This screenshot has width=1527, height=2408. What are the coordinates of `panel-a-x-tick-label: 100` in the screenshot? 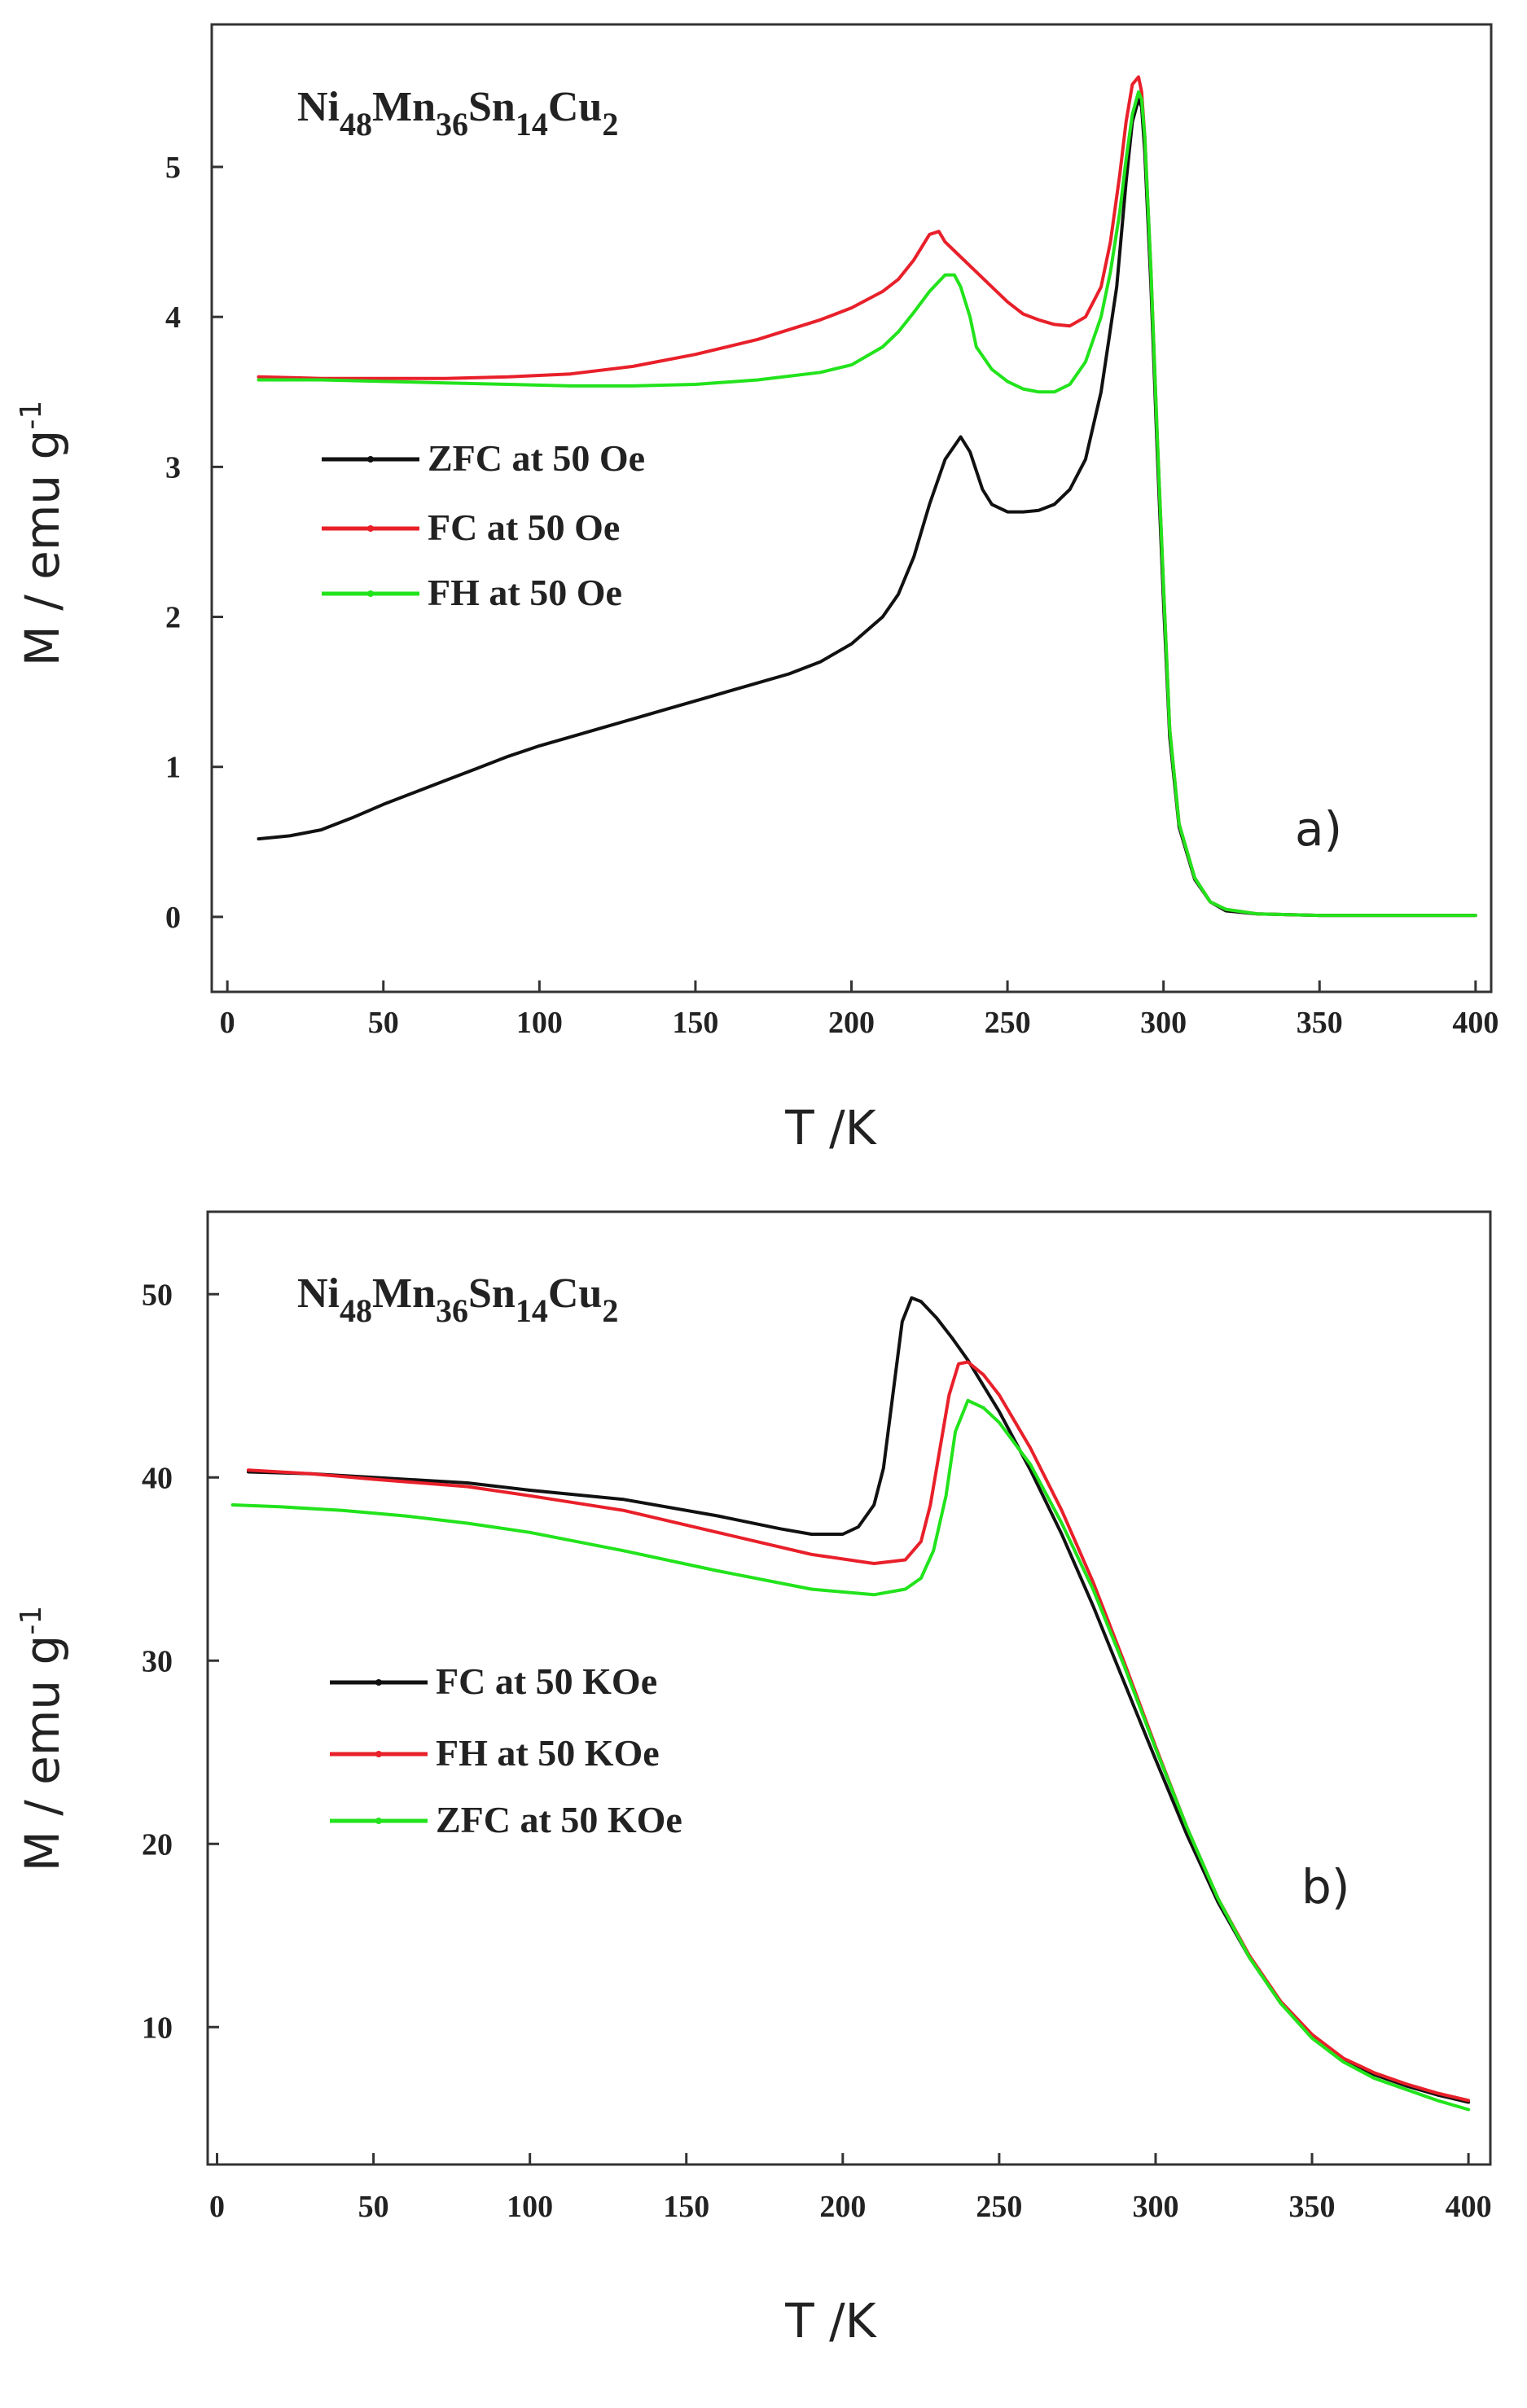 It's located at (539, 1023).